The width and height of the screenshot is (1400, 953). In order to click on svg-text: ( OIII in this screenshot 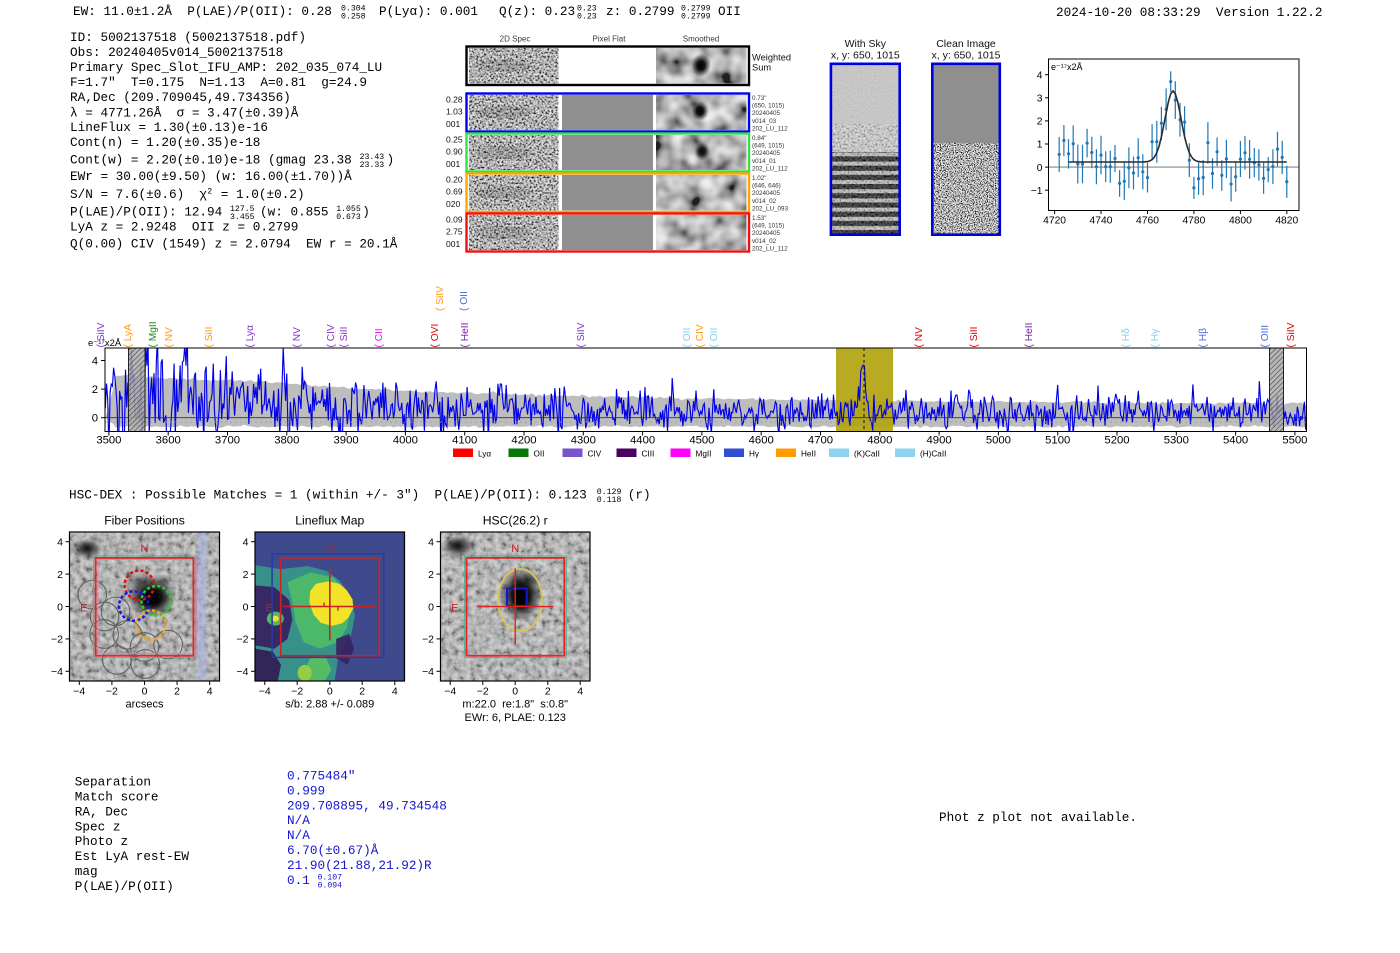, I will do `click(1265, 336)`.